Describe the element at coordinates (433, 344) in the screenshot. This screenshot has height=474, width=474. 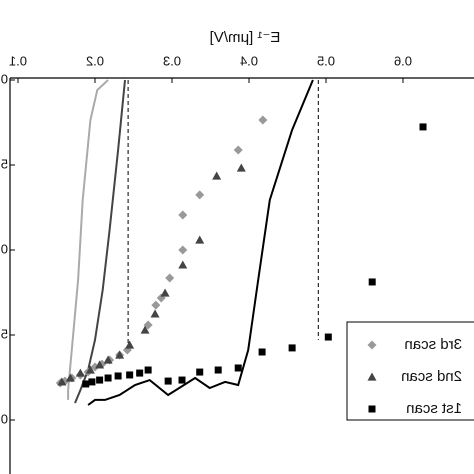
I see `legend-label: 3rd scan` at that location.